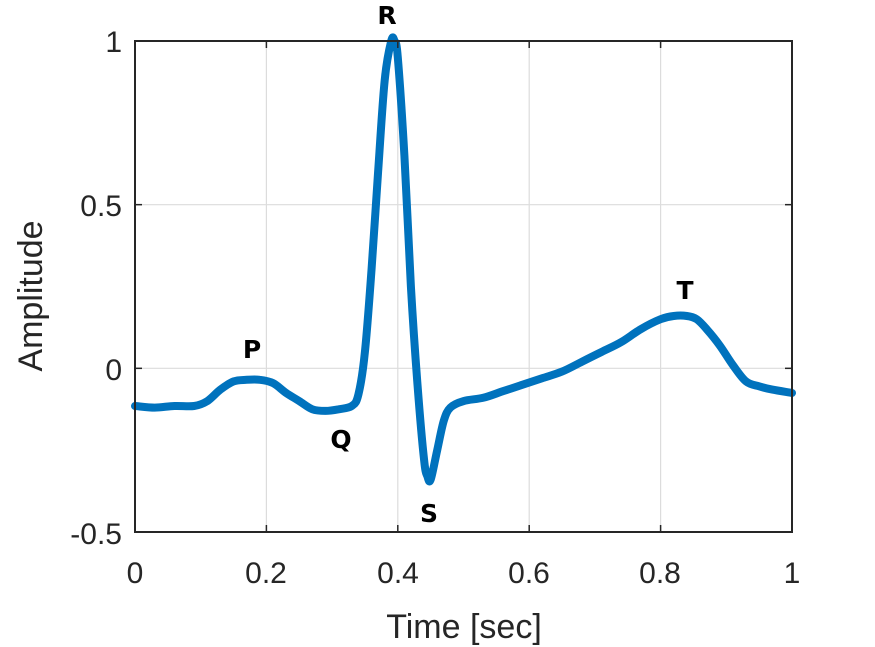 The image size is (875, 647). I want to click on x-tick-label-0-8: 0.8, so click(660, 573).